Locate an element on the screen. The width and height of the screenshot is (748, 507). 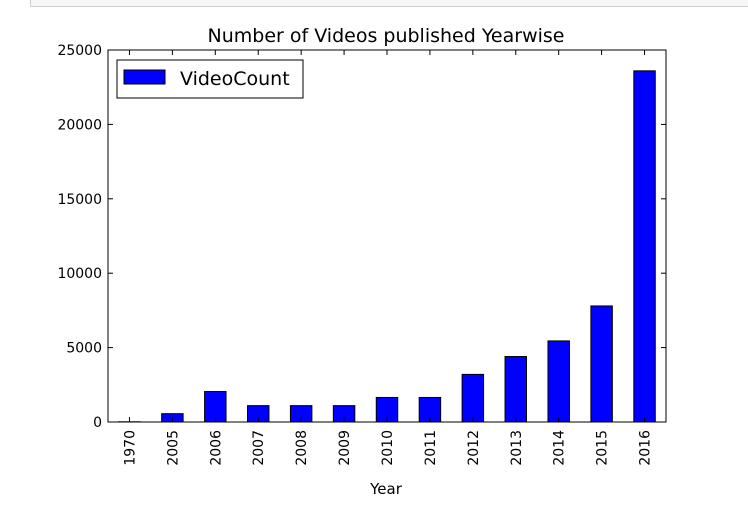
x-tick-label: 2005 is located at coordinates (173, 448).